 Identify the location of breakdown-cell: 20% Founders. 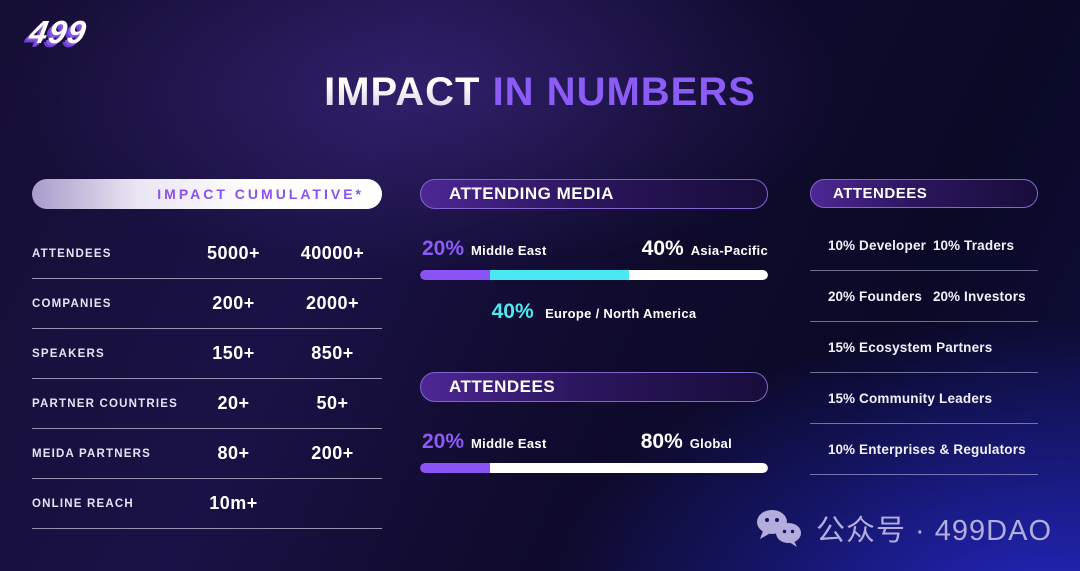
(880, 296).